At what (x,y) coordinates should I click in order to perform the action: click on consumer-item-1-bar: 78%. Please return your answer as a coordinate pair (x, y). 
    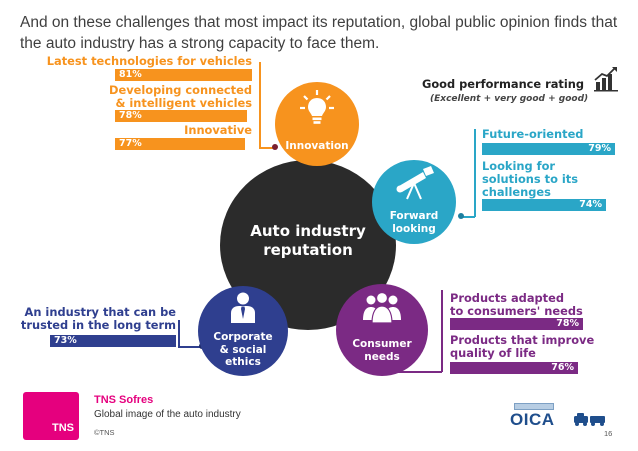
    Looking at the image, I should click on (516, 324).